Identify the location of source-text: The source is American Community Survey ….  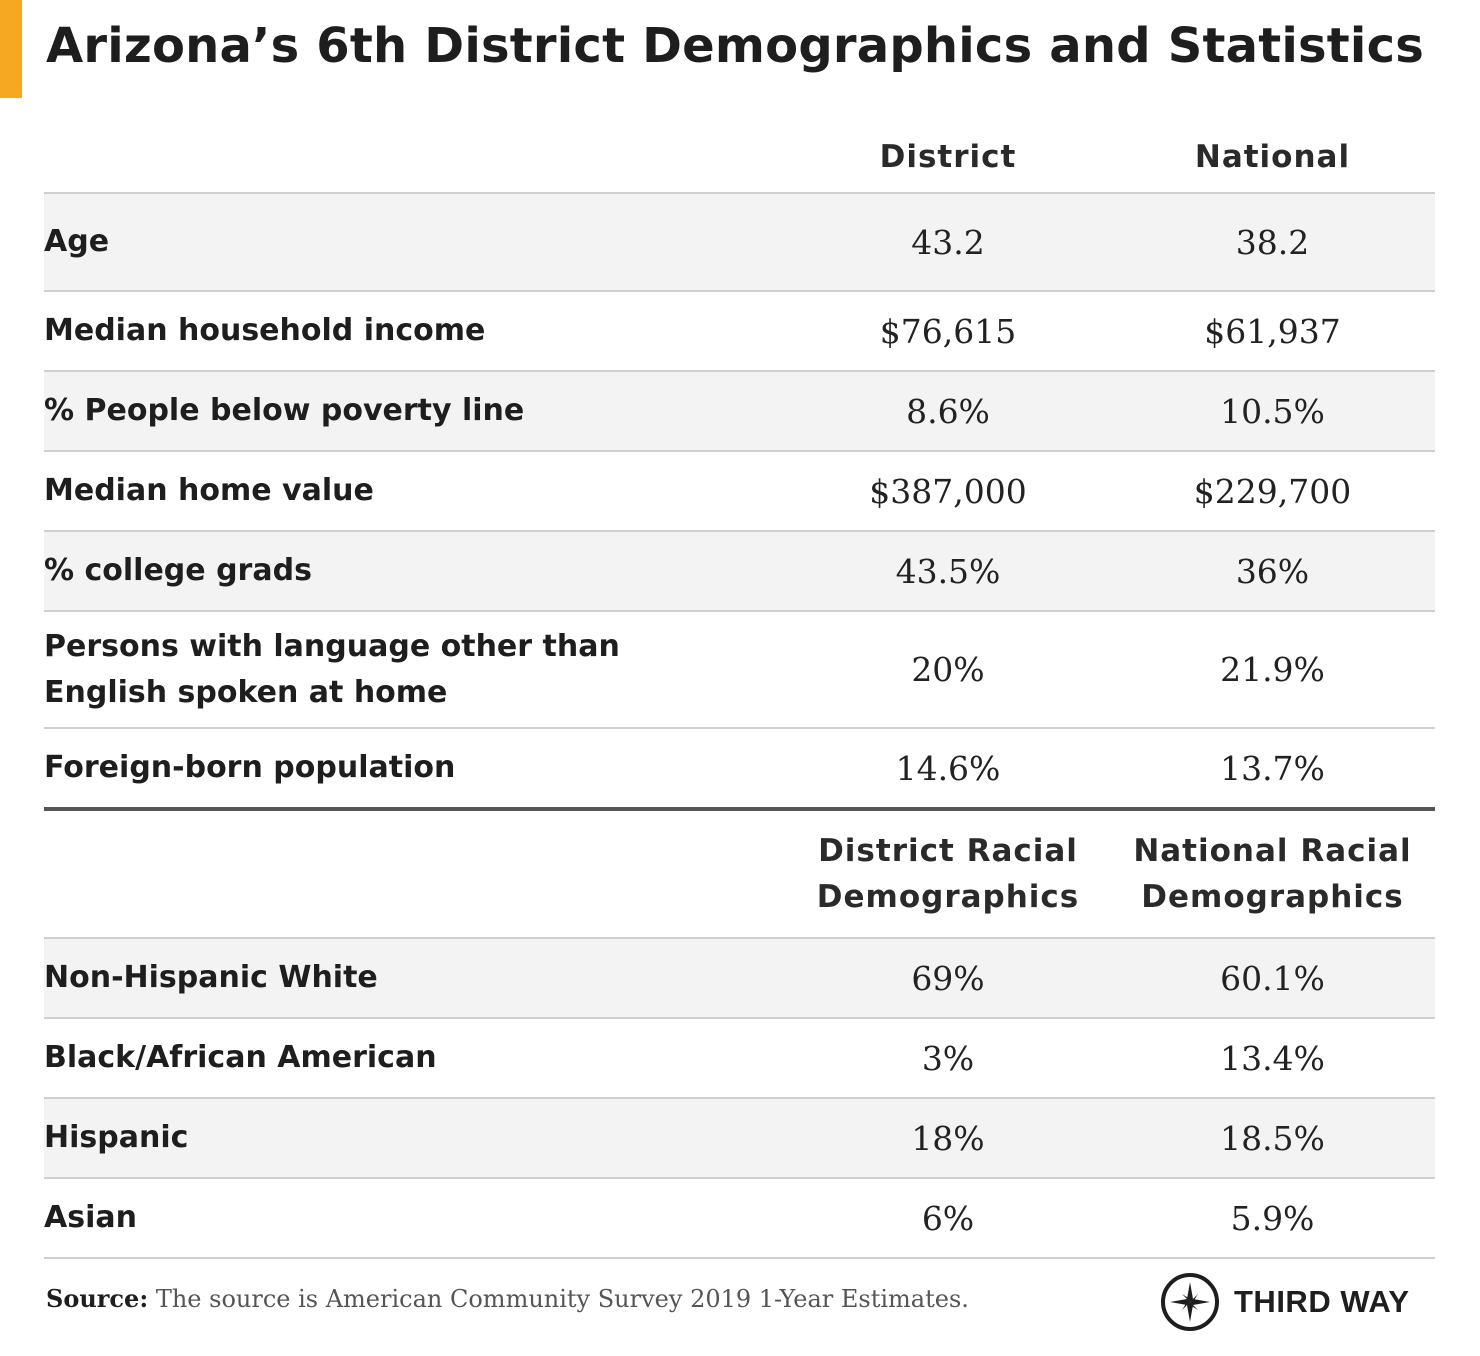
(562, 1299).